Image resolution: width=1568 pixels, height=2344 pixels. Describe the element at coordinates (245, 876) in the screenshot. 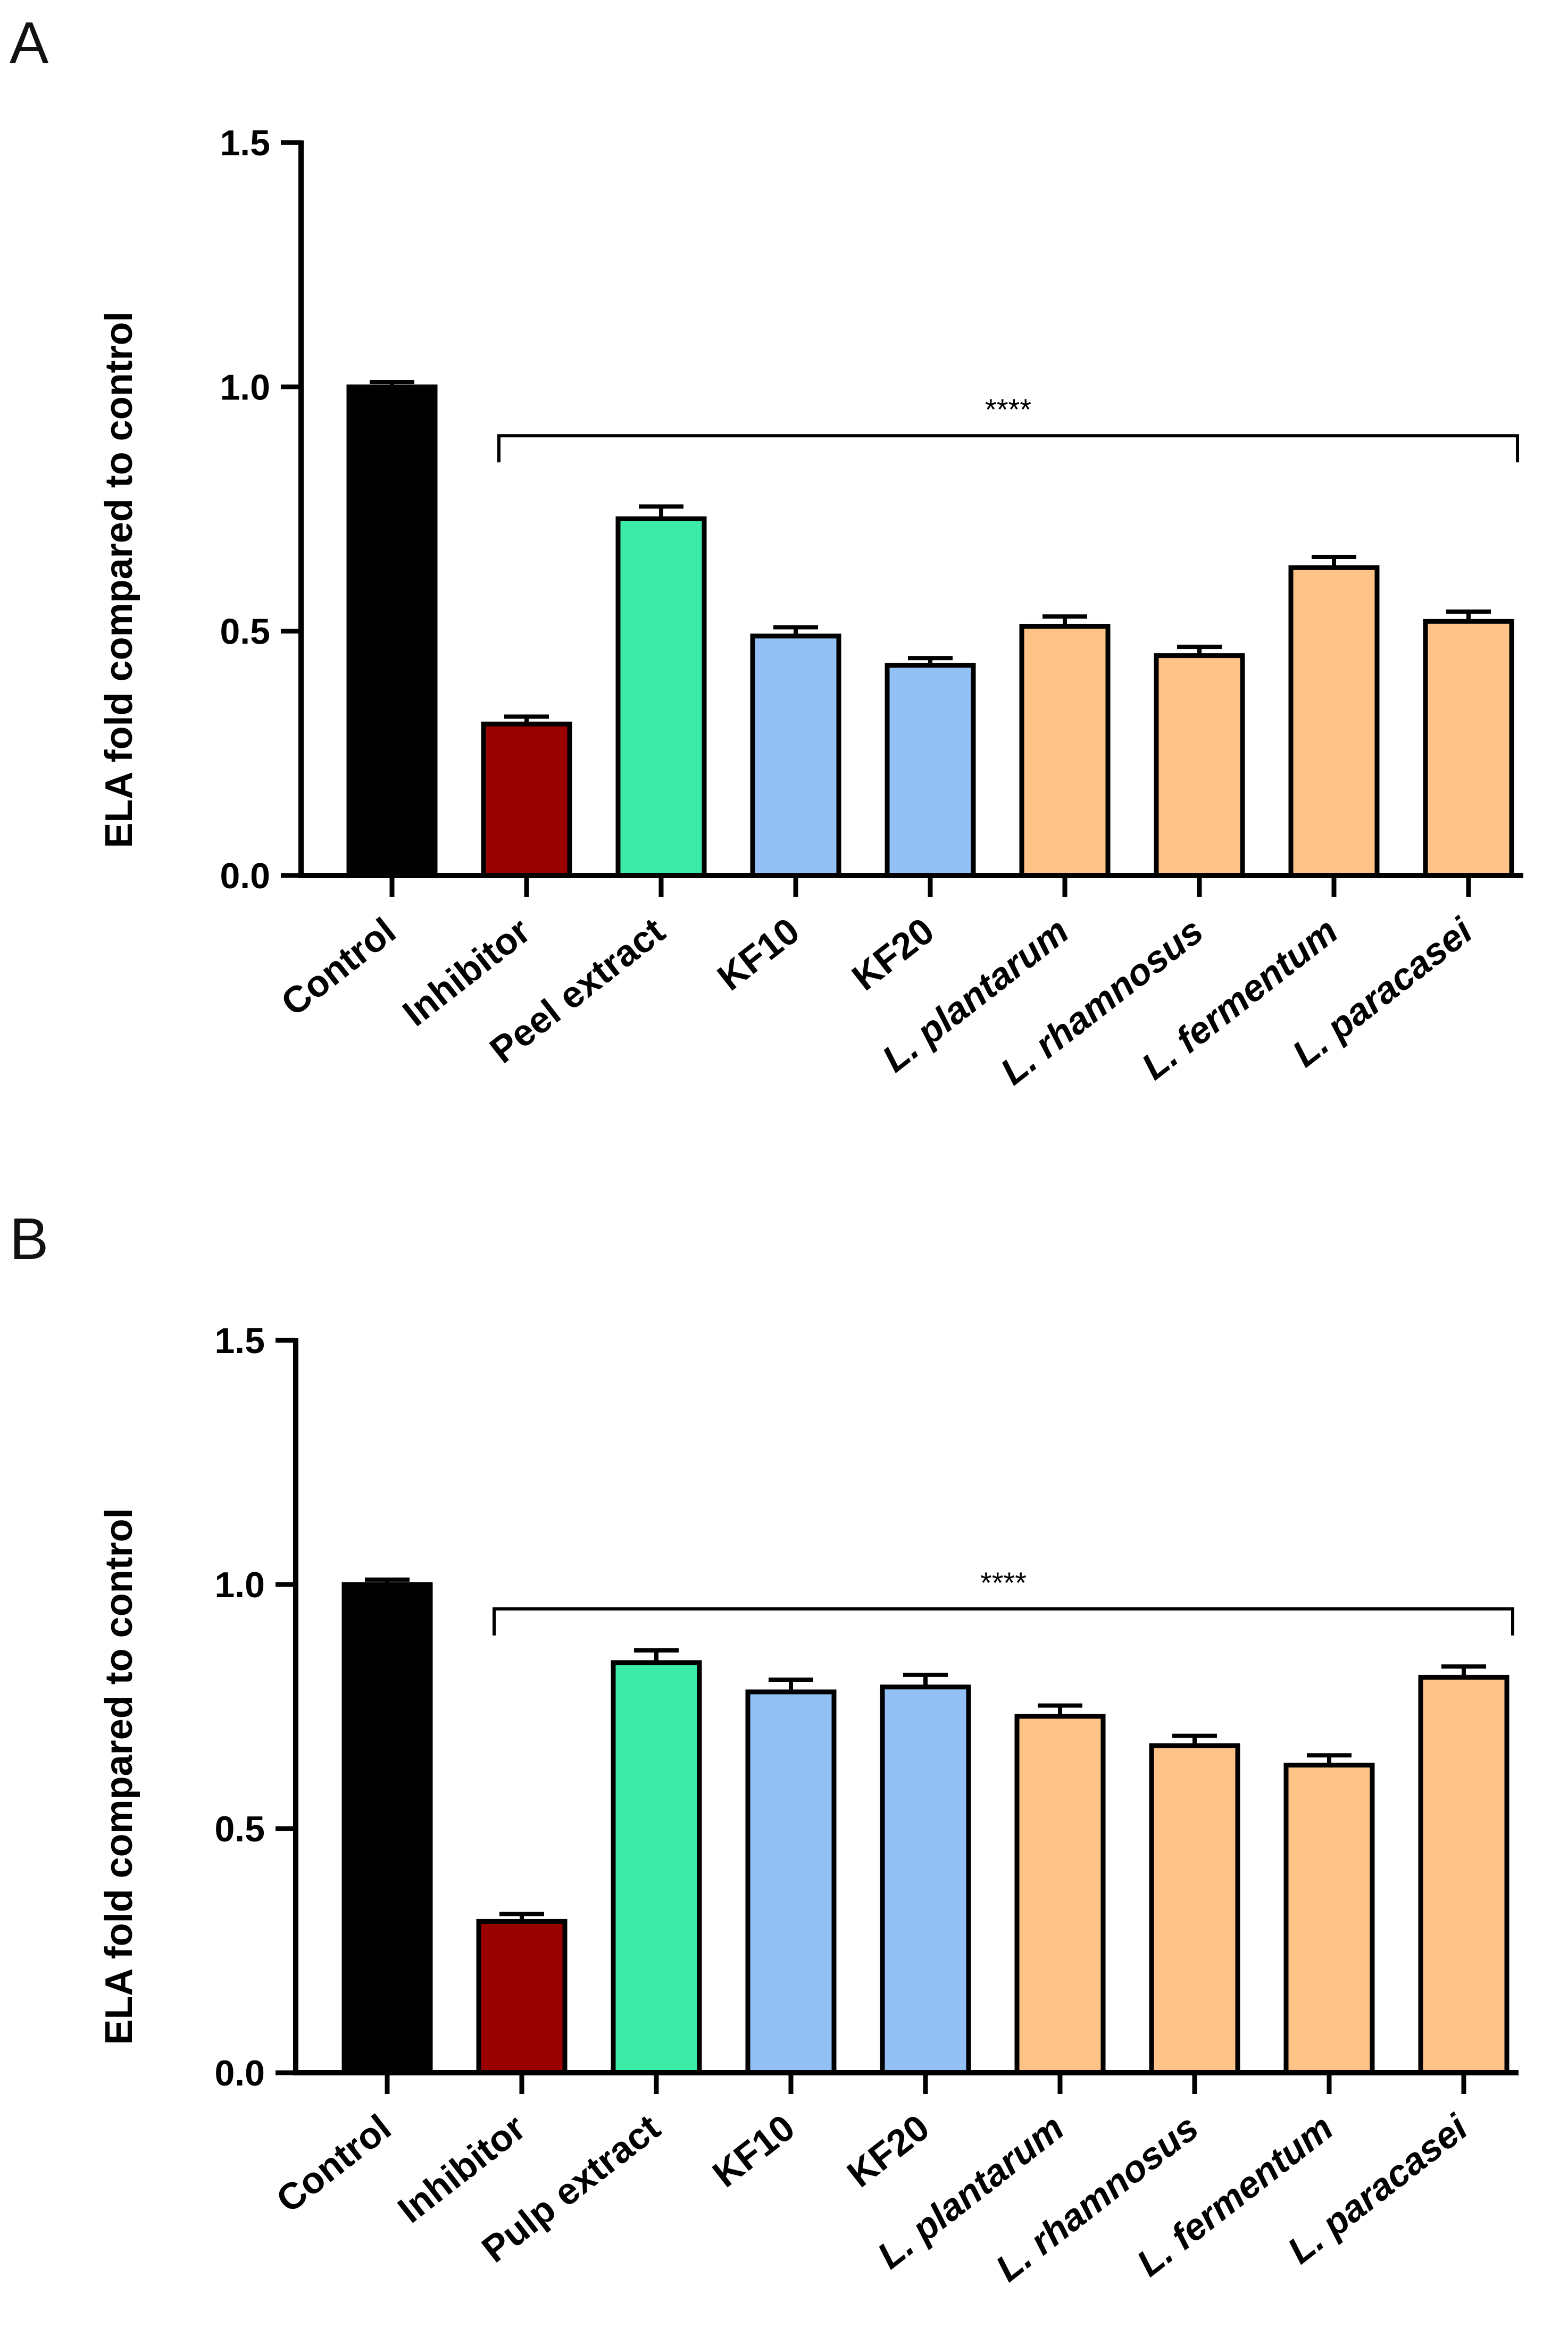

I see `y-tick-label-a-0: 0.0` at that location.